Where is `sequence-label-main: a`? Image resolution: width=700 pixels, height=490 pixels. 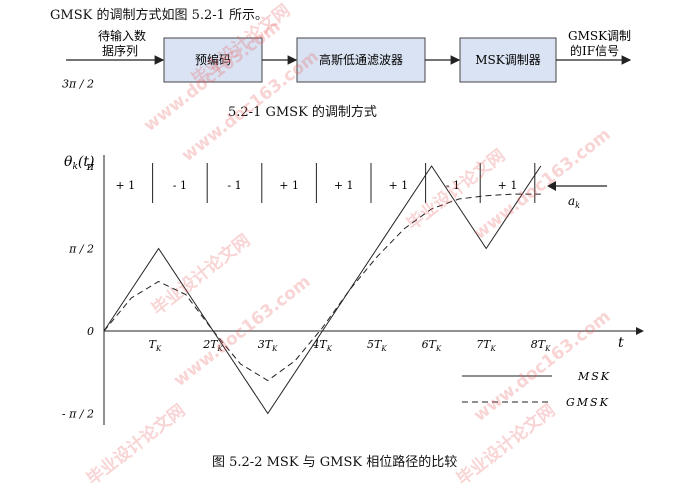 sequence-label-main: a is located at coordinates (571, 201).